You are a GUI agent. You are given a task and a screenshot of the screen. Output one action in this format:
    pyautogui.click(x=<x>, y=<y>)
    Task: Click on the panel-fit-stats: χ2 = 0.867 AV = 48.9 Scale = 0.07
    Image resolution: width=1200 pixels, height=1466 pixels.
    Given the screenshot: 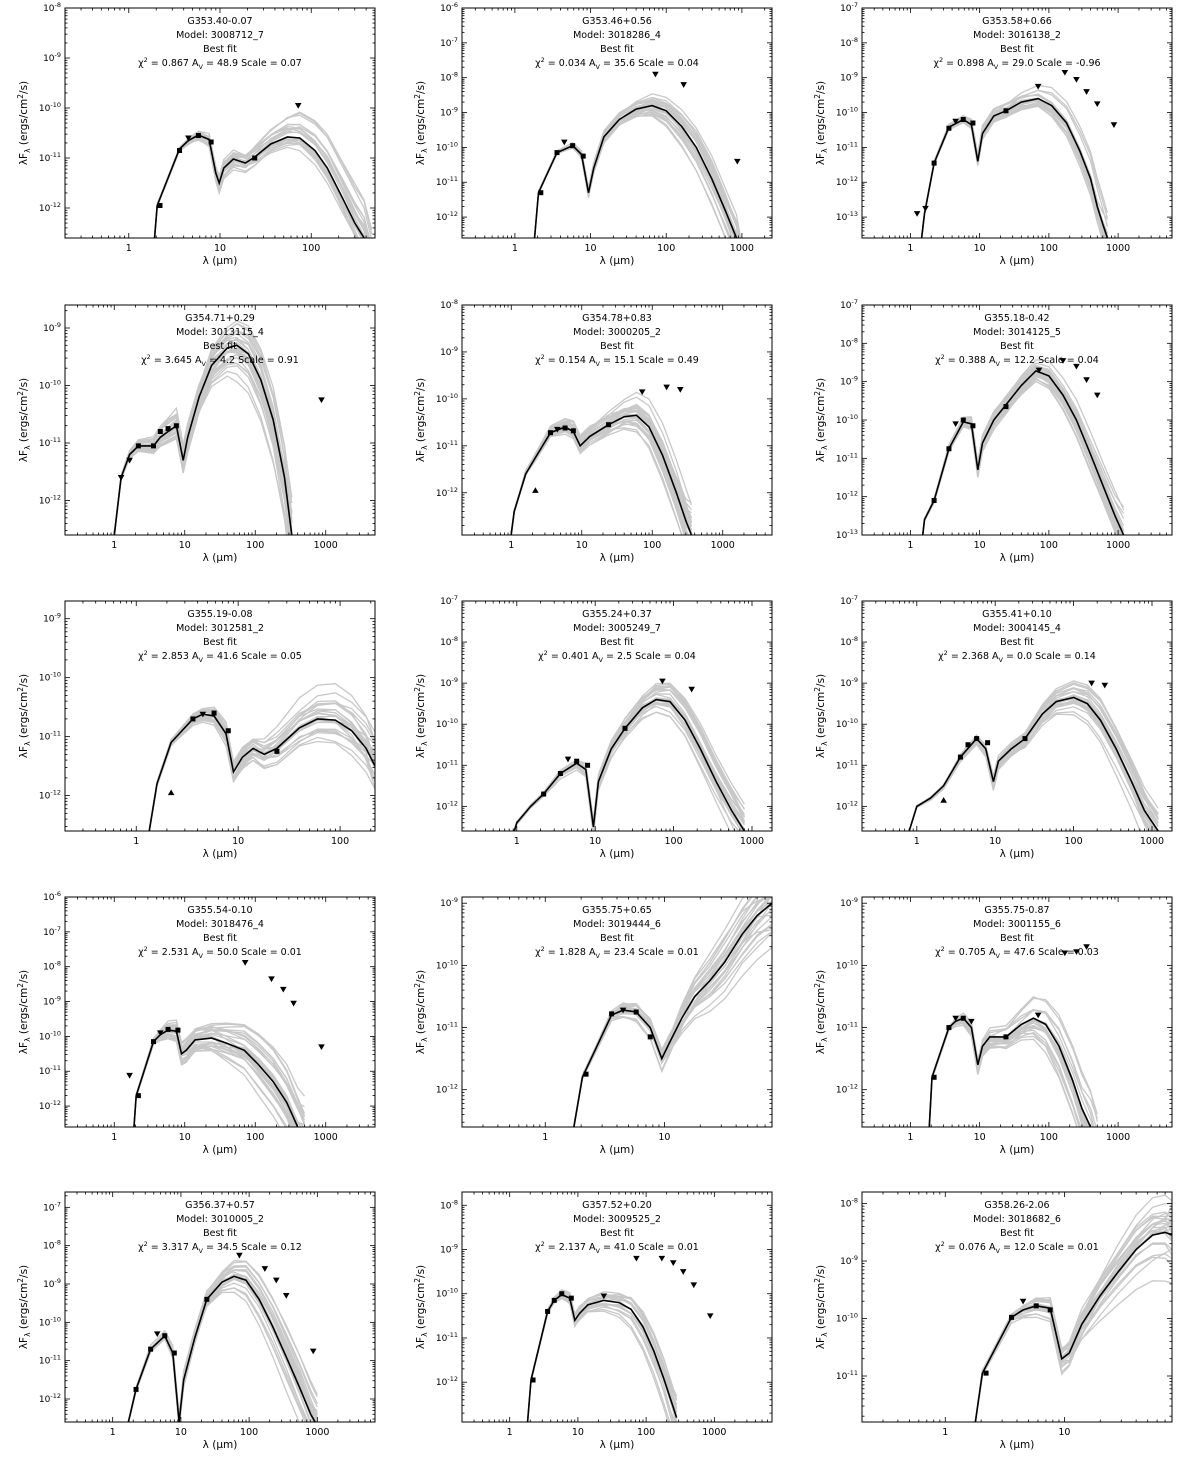 What is the action you would take?
    pyautogui.click(x=220, y=63)
    